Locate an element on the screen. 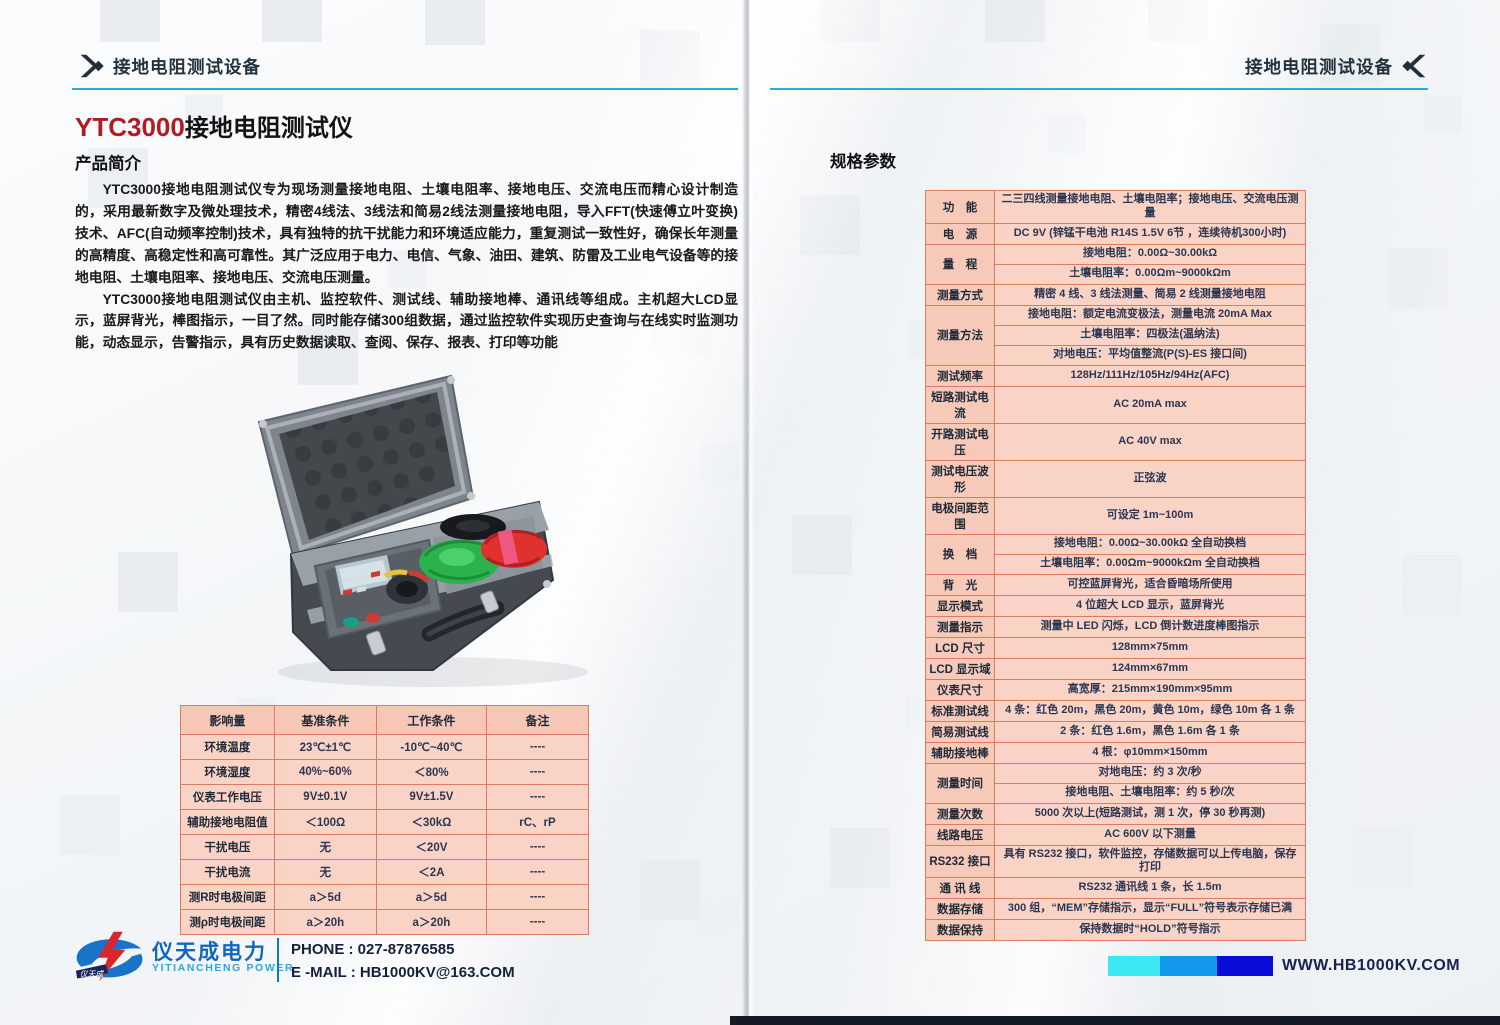 This screenshot has width=1500, height=1025. table-row: 测量时间 对地电压：约 3 次/秒 is located at coordinates (1115, 783).